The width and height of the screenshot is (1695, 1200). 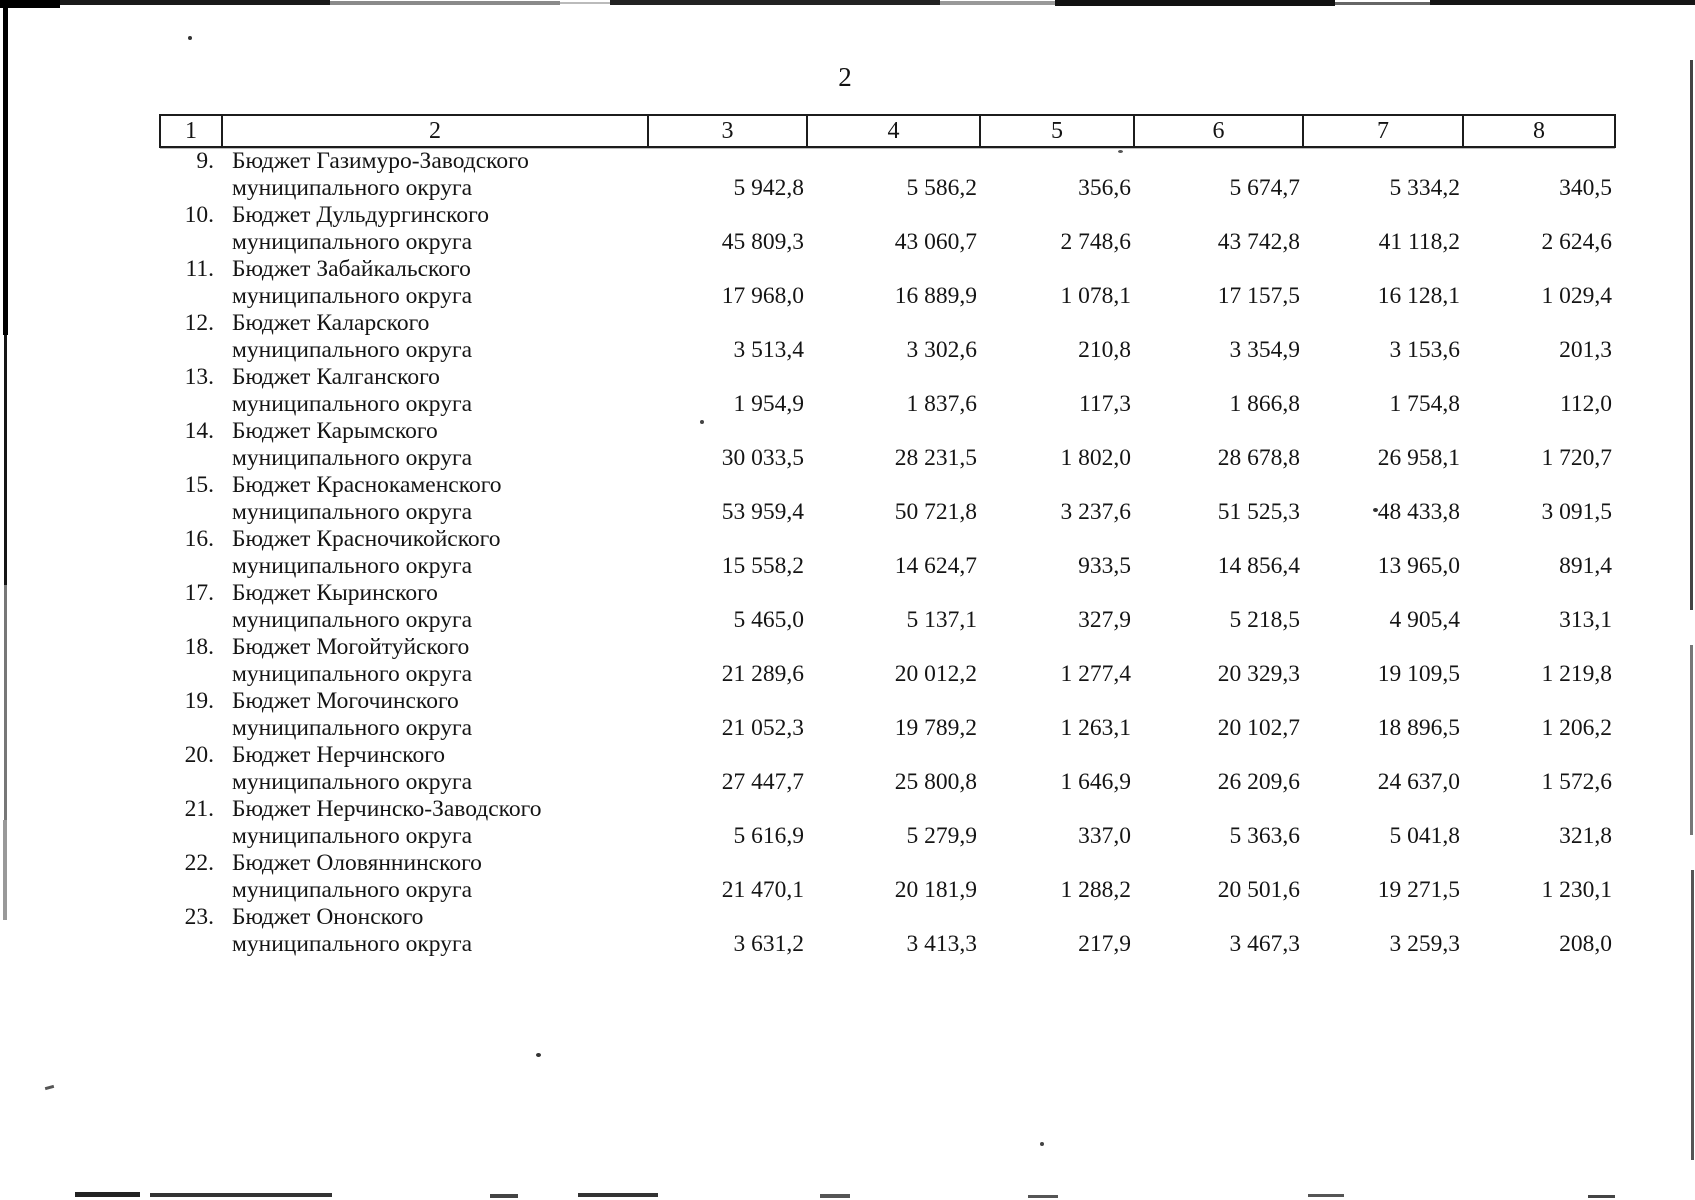 I want to click on page-number: 2, so click(x=845, y=77).